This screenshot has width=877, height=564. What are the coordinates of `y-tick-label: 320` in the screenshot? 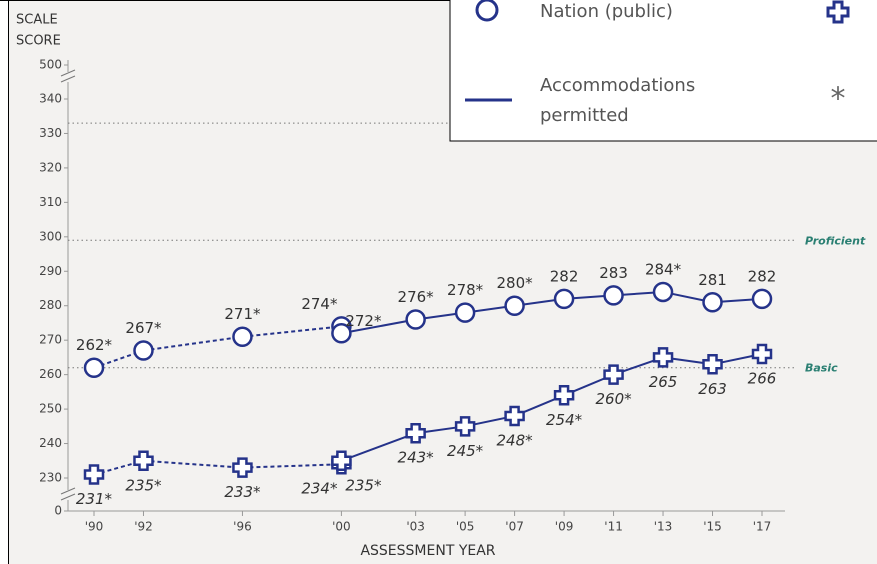 It's located at (50, 167).